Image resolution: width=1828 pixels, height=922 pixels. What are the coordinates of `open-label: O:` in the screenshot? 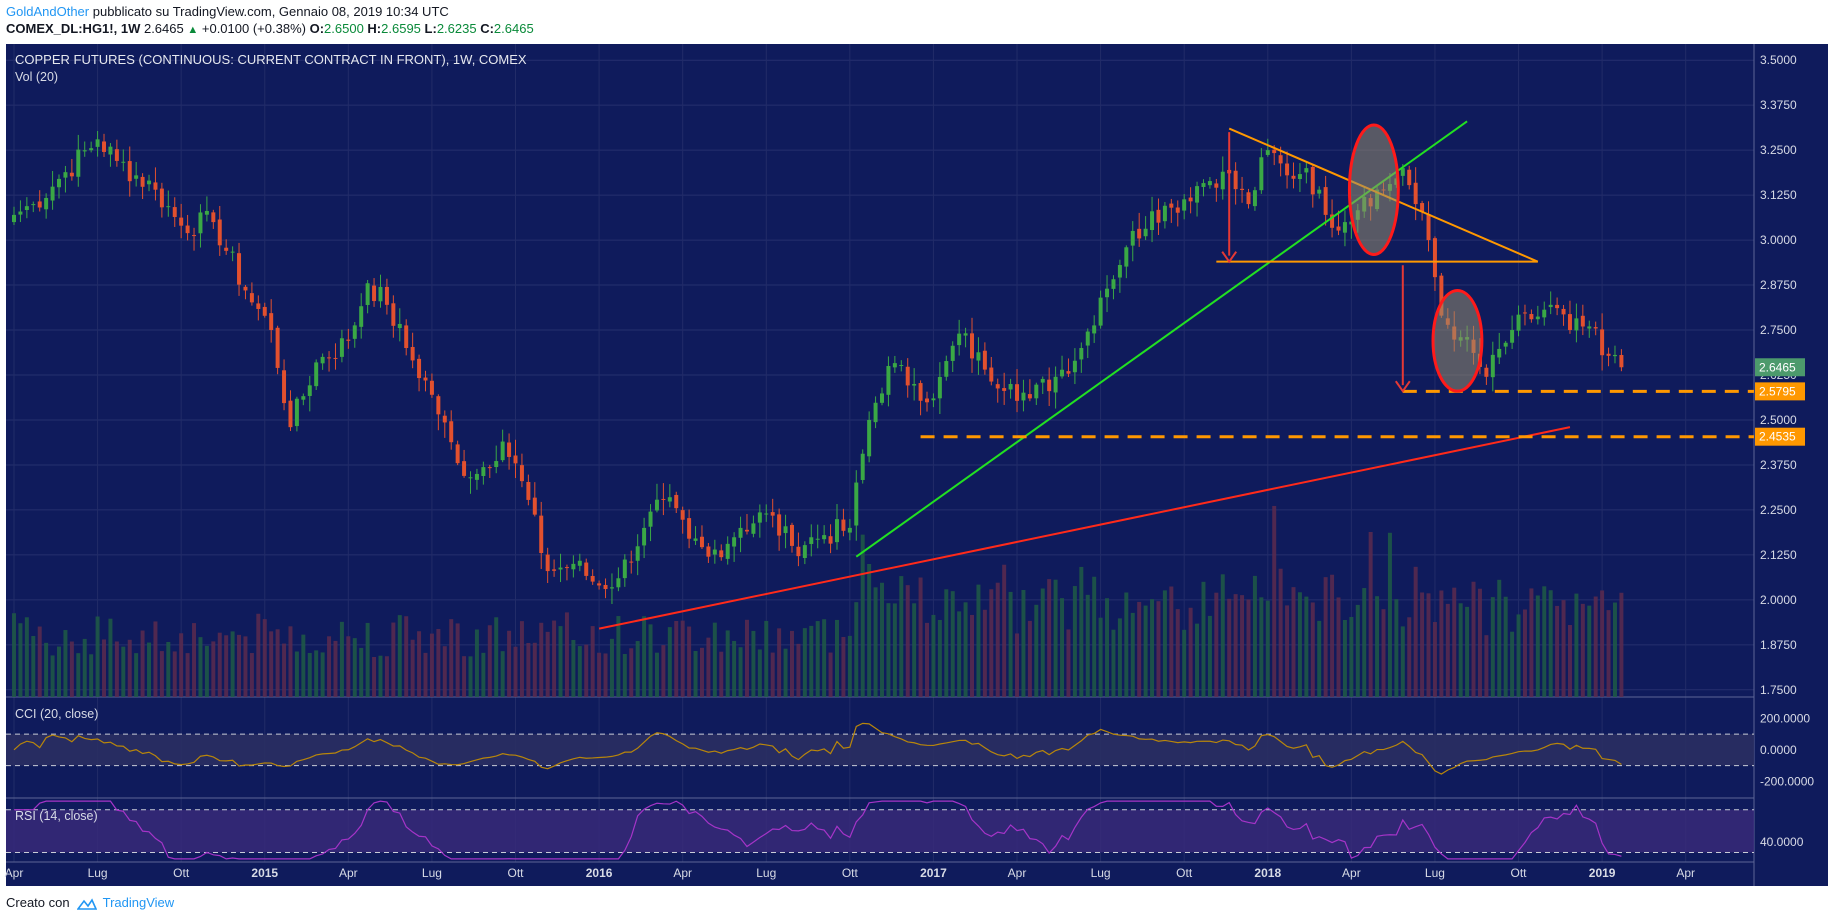 It's located at (317, 28).